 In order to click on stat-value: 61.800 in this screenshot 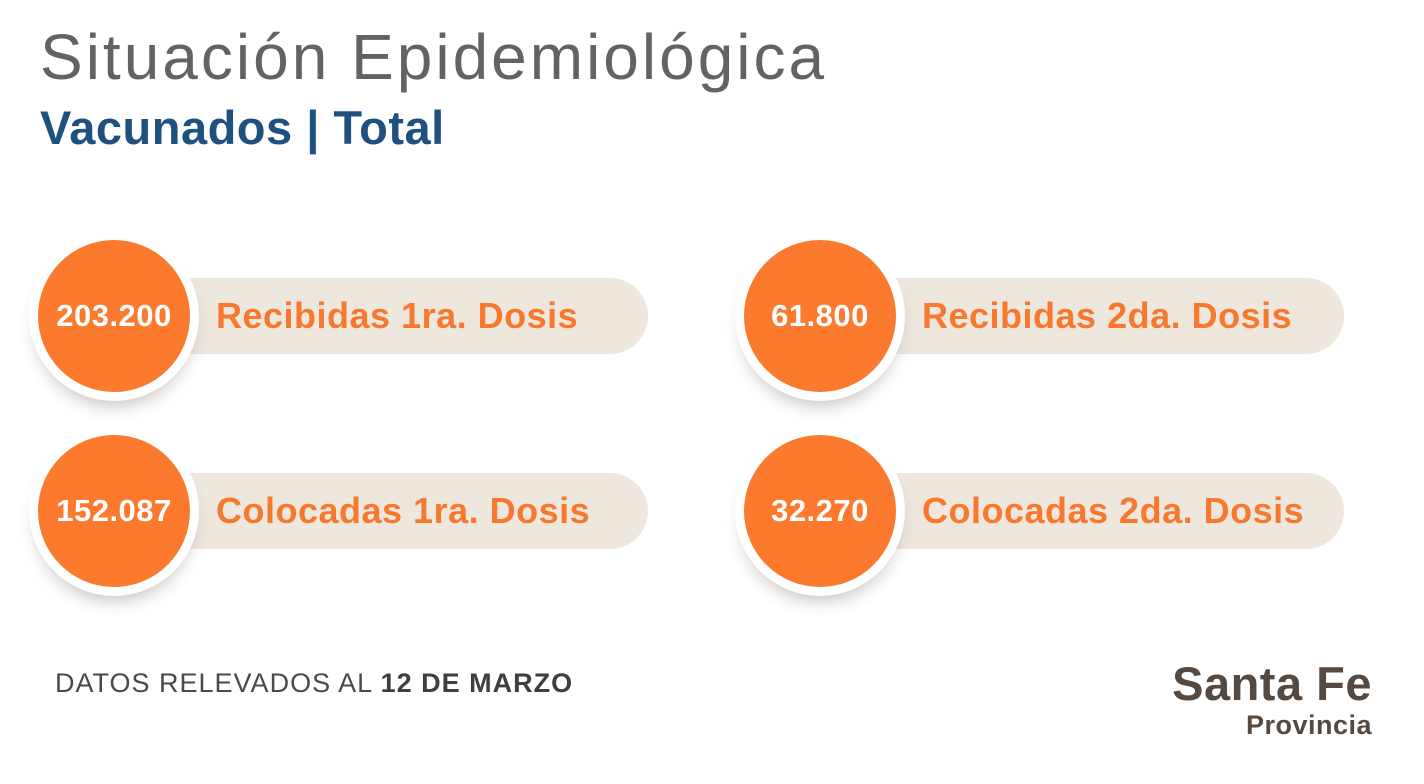, I will do `click(820, 315)`.